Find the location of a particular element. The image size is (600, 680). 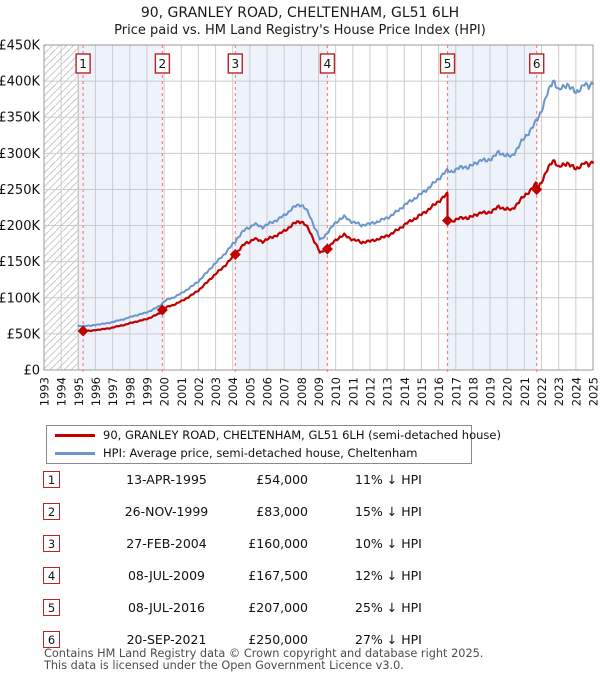

x-tick-label: 2018 is located at coordinates (473, 391).